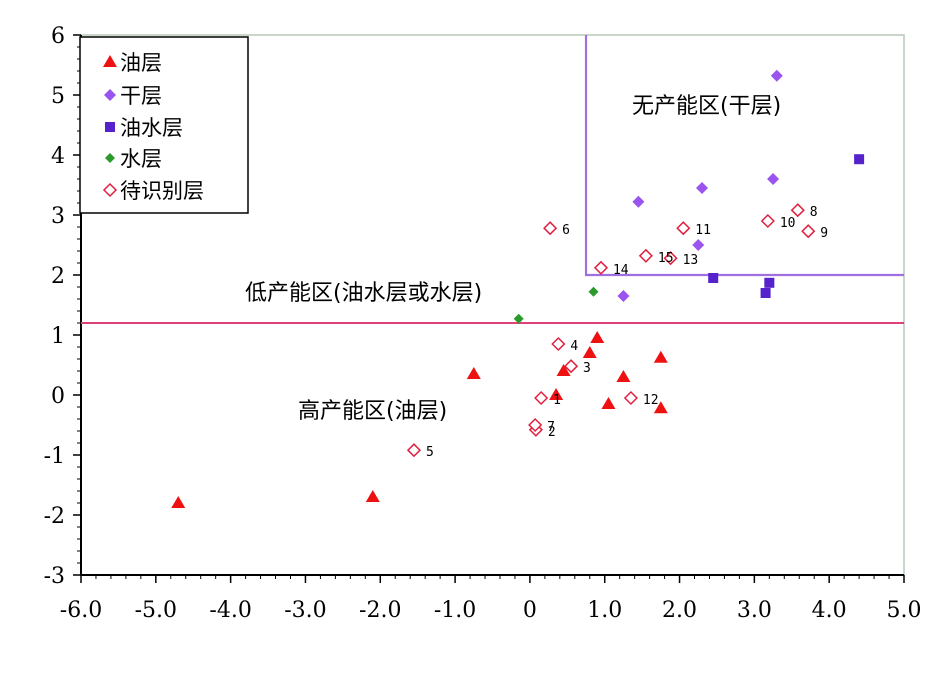 Image resolution: width=943 pixels, height=685 pixels. What do you see at coordinates (141, 159) in the screenshot?
I see `legend-label-water: 水层` at bounding box center [141, 159].